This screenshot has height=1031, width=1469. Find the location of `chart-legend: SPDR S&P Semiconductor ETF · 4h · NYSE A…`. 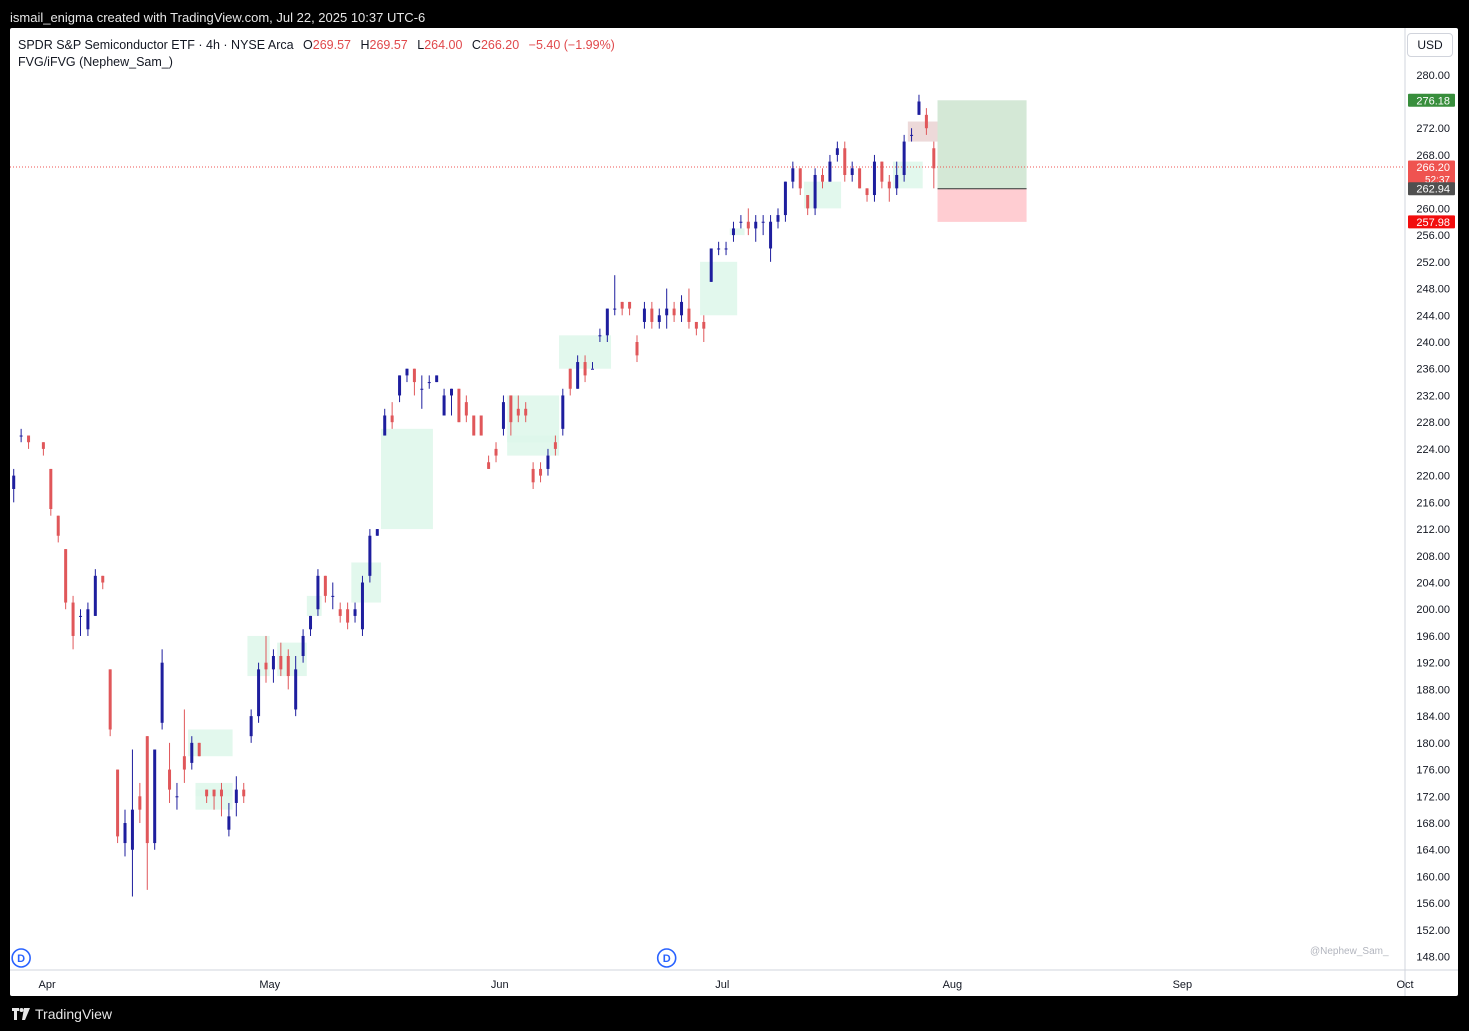

chart-legend: SPDR S&P Semiconductor ETF · 4h · NYSE A… is located at coordinates (316, 54).